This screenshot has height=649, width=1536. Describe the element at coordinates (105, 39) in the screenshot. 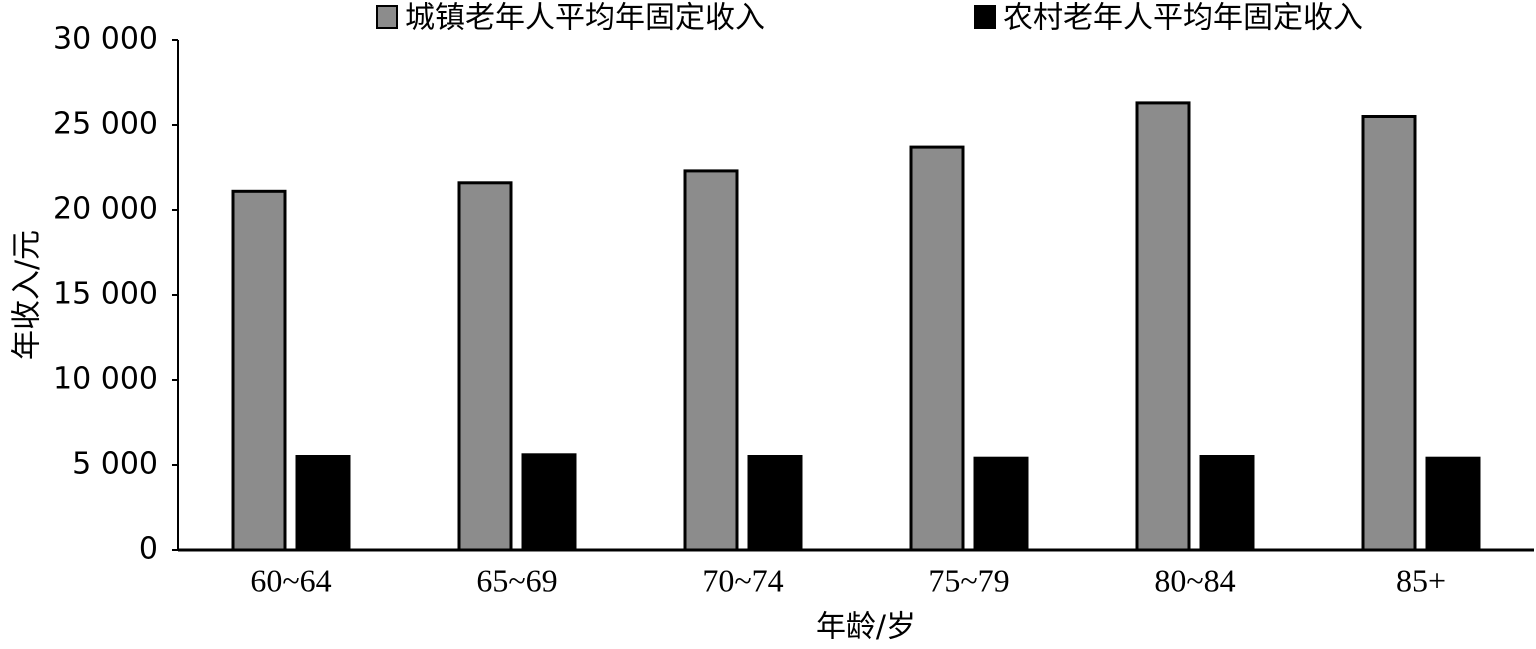

I see `y-tick-label: 30 000` at that location.